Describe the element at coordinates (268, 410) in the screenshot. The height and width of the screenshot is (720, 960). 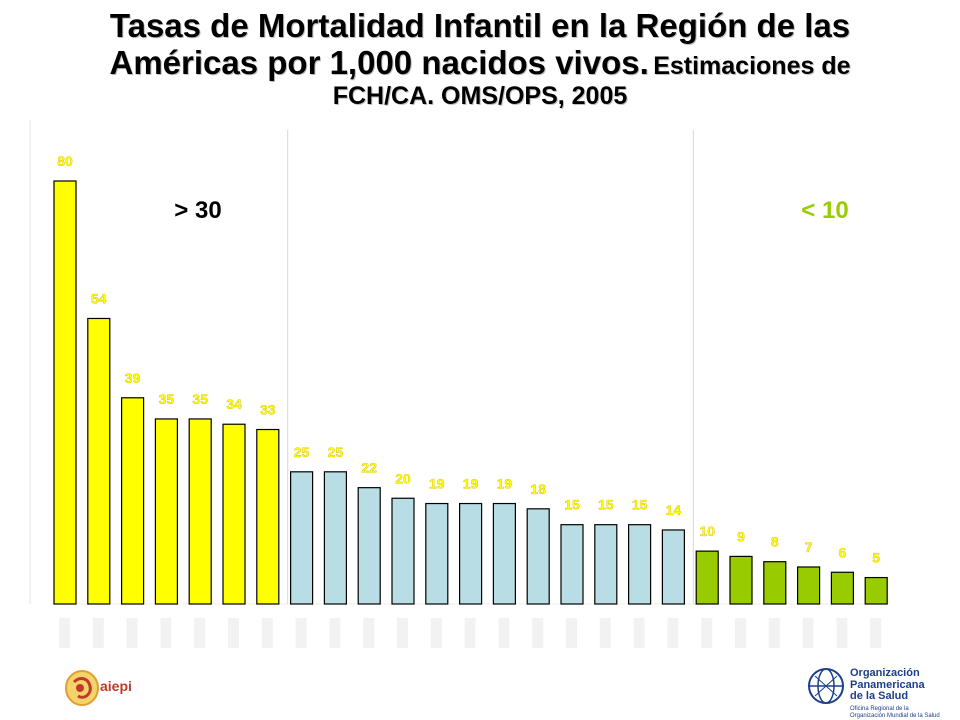
I see `data-label-7: 33` at that location.